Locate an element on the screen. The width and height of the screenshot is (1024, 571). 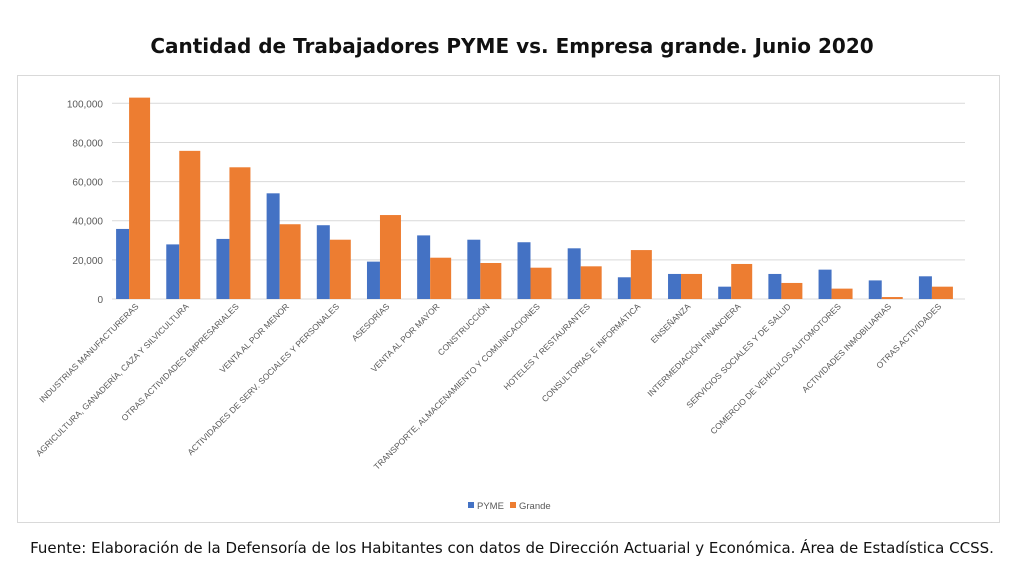
legend-swatch-pyme is located at coordinates (471, 505).